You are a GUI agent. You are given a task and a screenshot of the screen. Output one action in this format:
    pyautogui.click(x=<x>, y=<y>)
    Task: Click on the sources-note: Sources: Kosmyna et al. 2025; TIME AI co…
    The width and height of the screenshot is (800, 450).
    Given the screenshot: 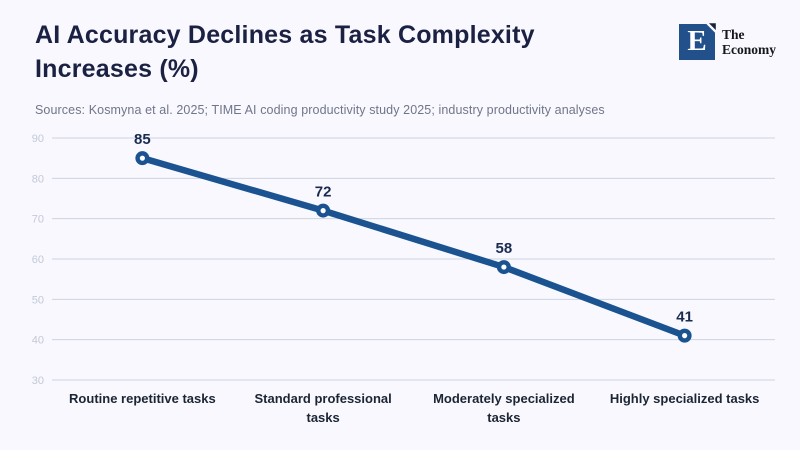 What is the action you would take?
    pyautogui.click(x=320, y=110)
    